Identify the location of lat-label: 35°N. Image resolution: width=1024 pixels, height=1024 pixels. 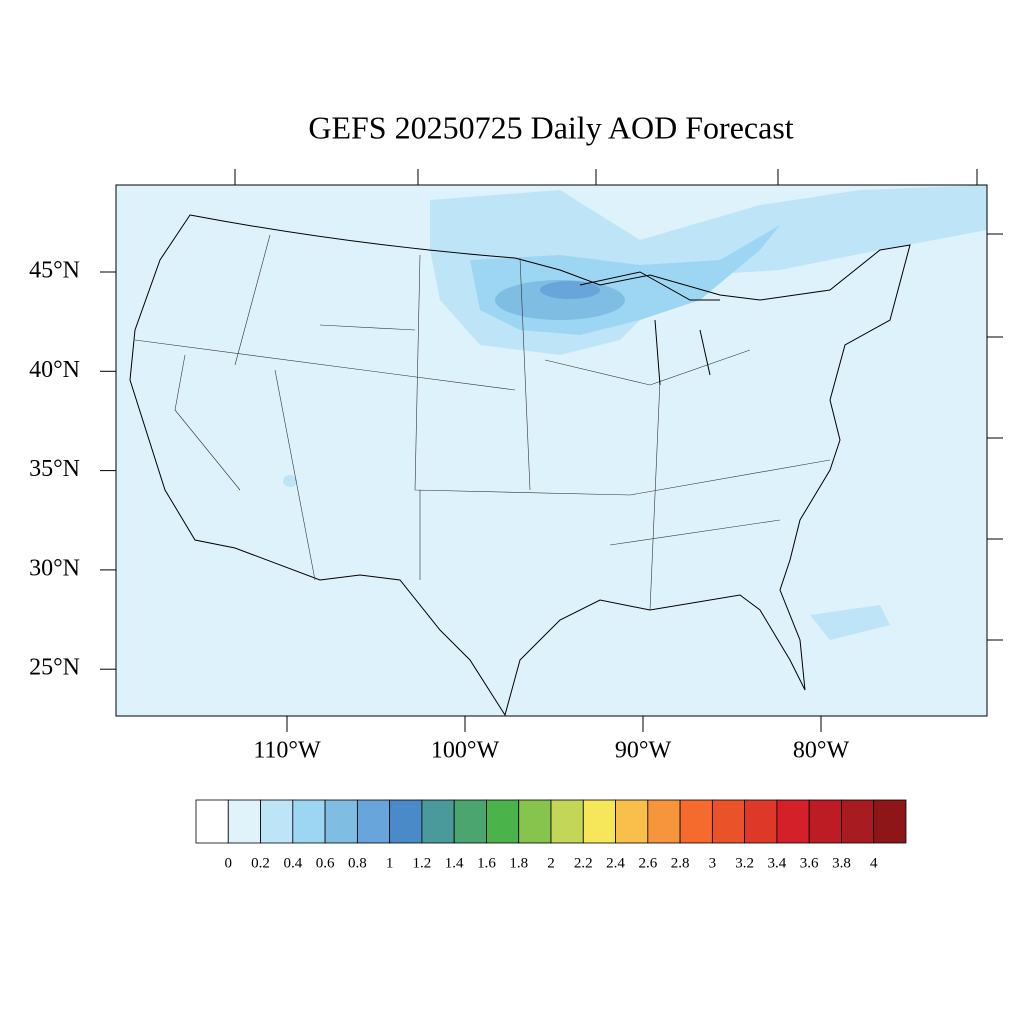
(54, 469).